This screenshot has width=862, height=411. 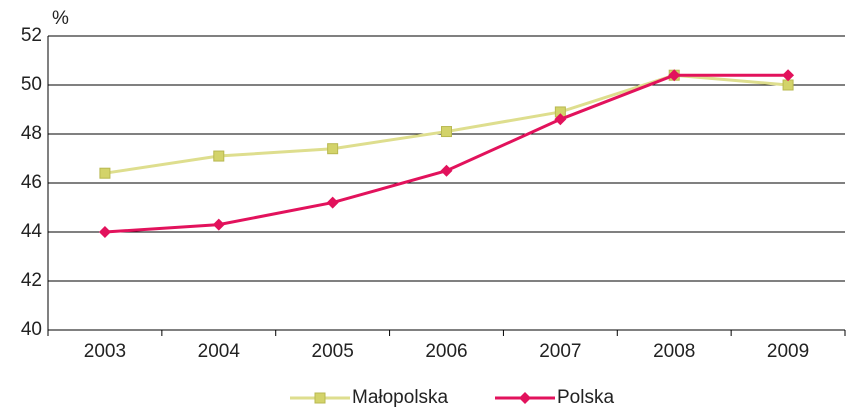 I want to click on legend-label: Małopolska, so click(x=400, y=397).